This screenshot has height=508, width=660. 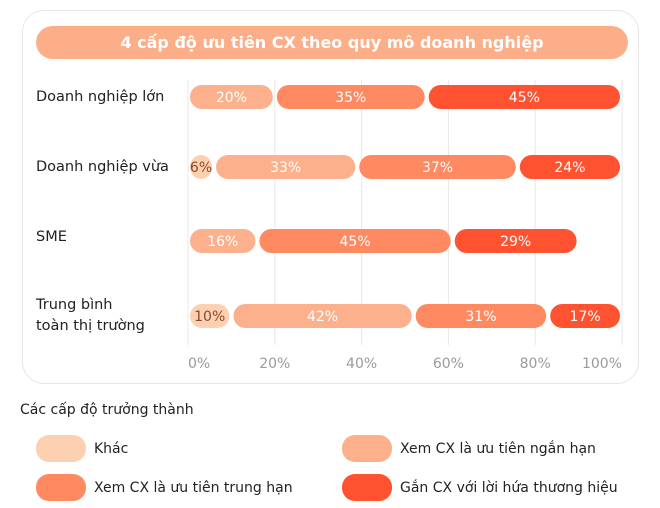 What do you see at coordinates (51, 237) in the screenshot?
I see `row-label: SME` at bounding box center [51, 237].